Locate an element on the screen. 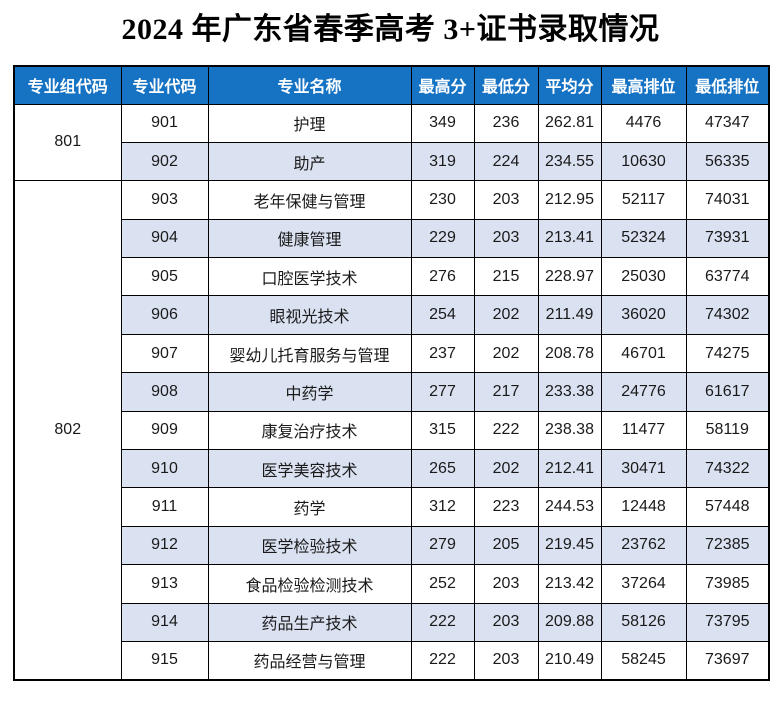 The width and height of the screenshot is (781, 706). major-code-cell: 904 is located at coordinates (164, 238).